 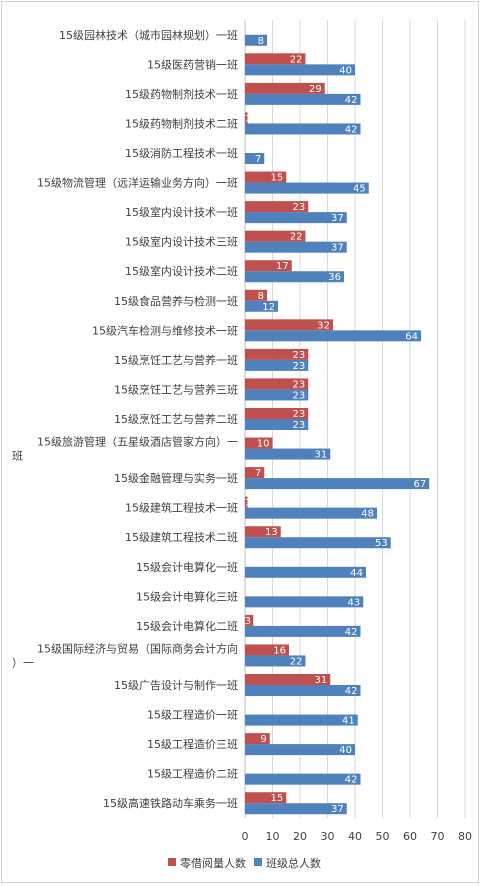 What do you see at coordinates (465, 836) in the screenshot?
I see `x-tick-label: 80` at bounding box center [465, 836].